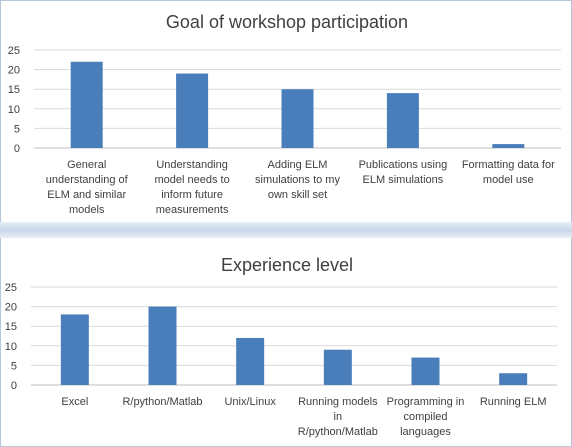 This screenshot has height=447, width=572. What do you see at coordinates (426, 417) in the screenshot?
I see `category-label-1-4: Programming in compiled languages` at bounding box center [426, 417].